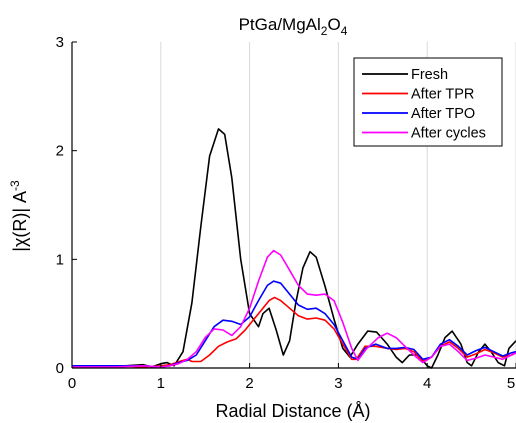 The image size is (516, 423). What do you see at coordinates (292, 411) in the screenshot?
I see `x-axis-label: Radial Distance (Å)` at bounding box center [292, 411].